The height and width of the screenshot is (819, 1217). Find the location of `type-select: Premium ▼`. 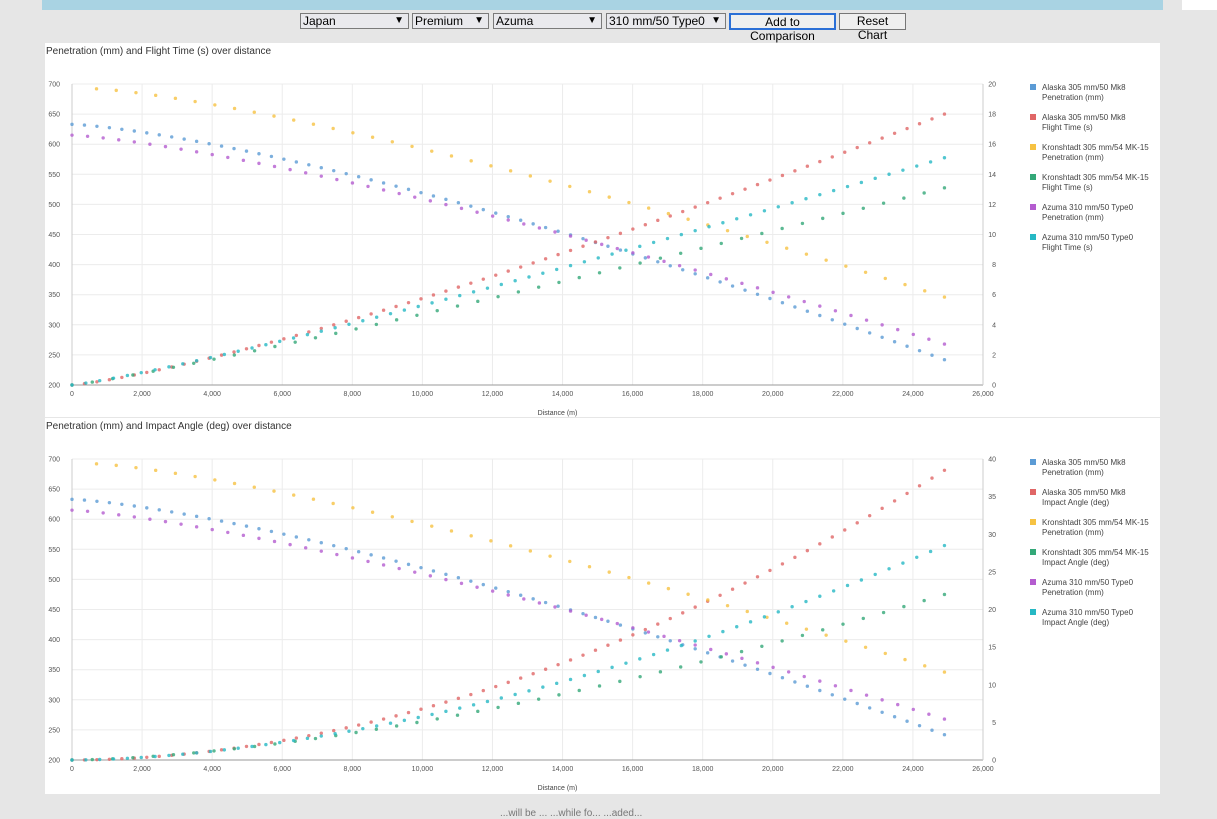

type-select: Premium ▼ is located at coordinates (450, 21).